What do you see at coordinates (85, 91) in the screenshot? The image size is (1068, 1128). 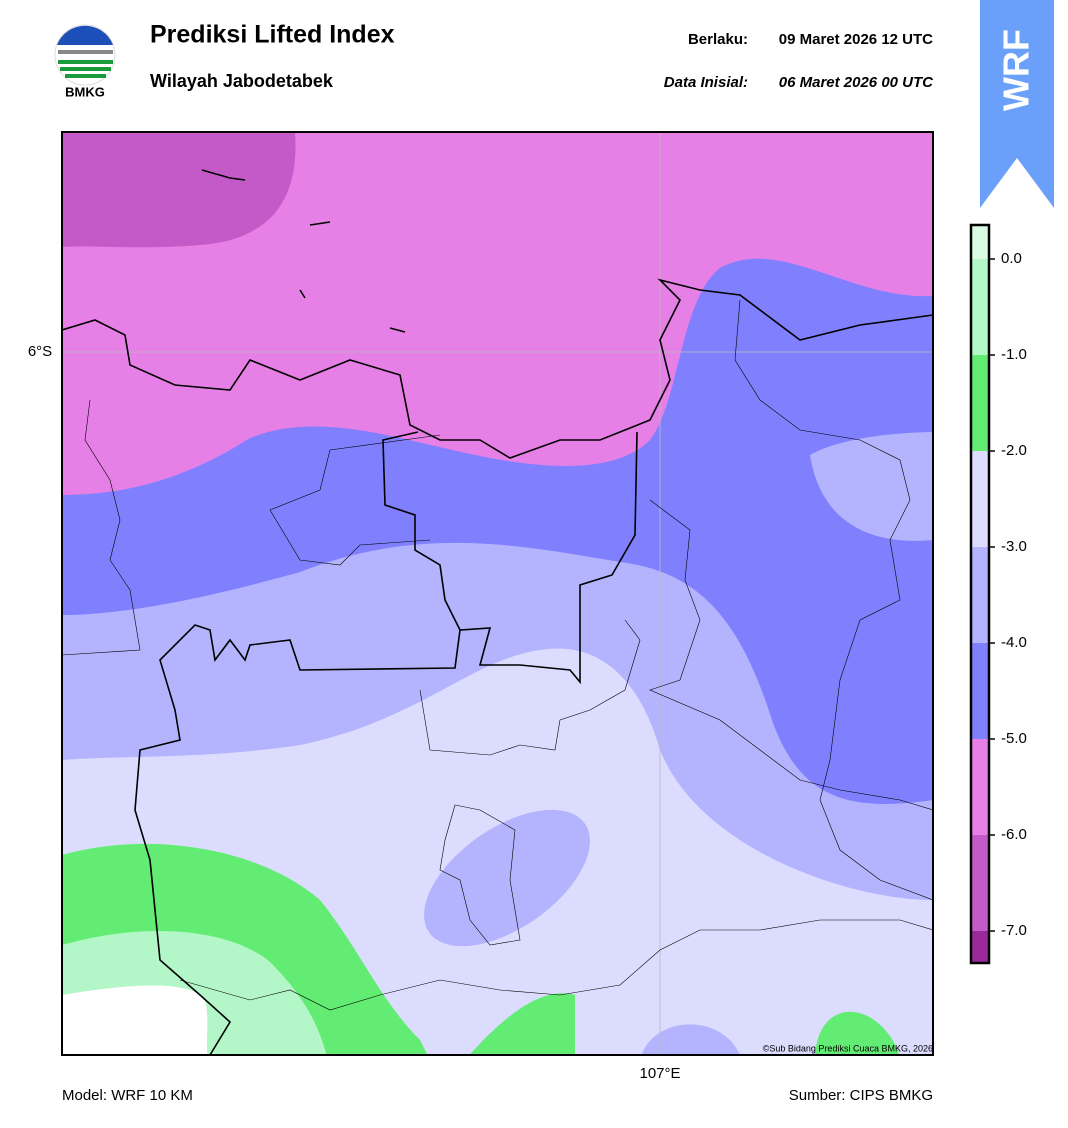 I see `logo-text: BMKG` at bounding box center [85, 91].